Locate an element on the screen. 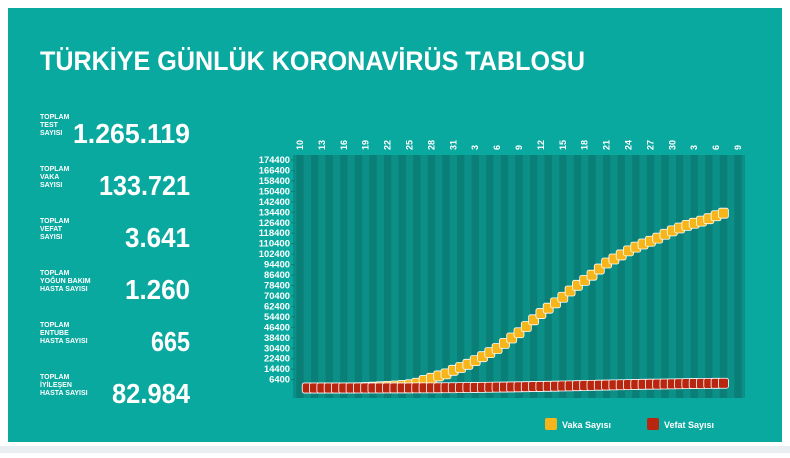 This screenshot has height=458, width=790. x-tick-label: 10 is located at coordinates (300, 145).